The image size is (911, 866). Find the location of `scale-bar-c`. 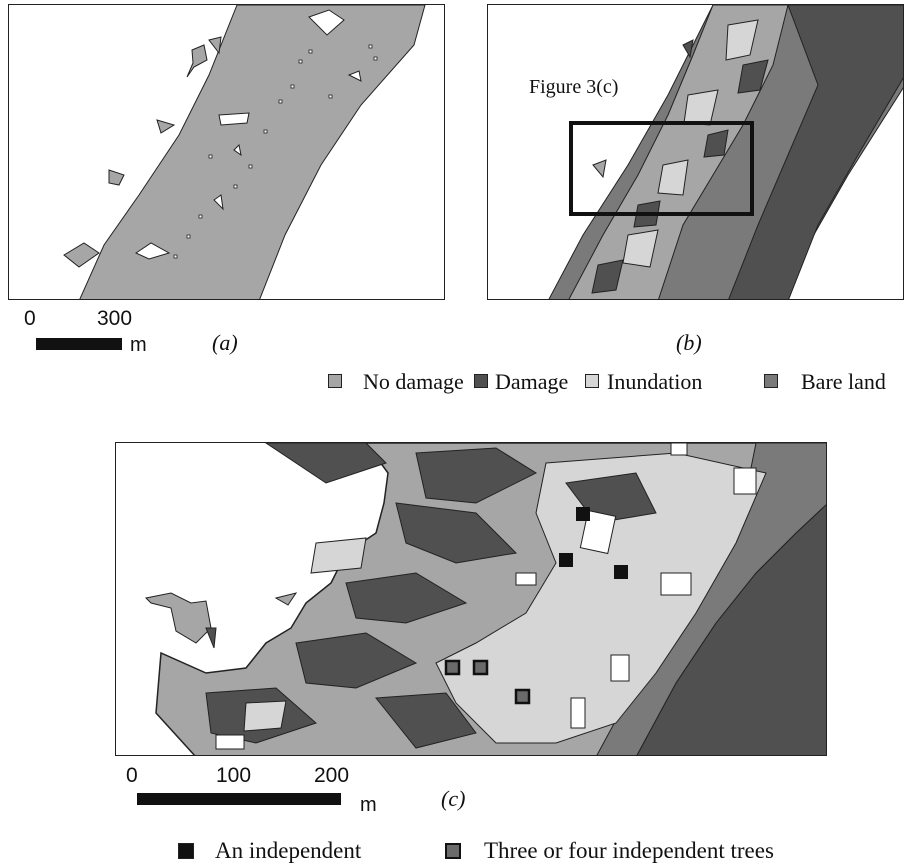

scale-bar-c is located at coordinates (239, 799).